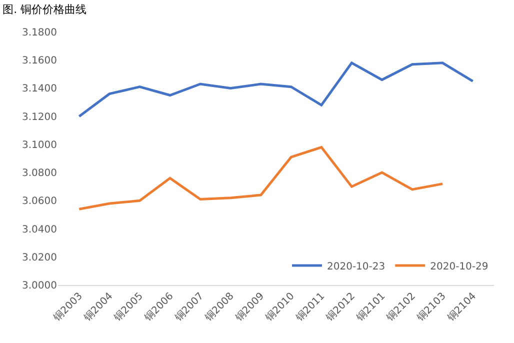  I want to click on chart-title: 图. 铜价价格曲线, so click(44, 9).